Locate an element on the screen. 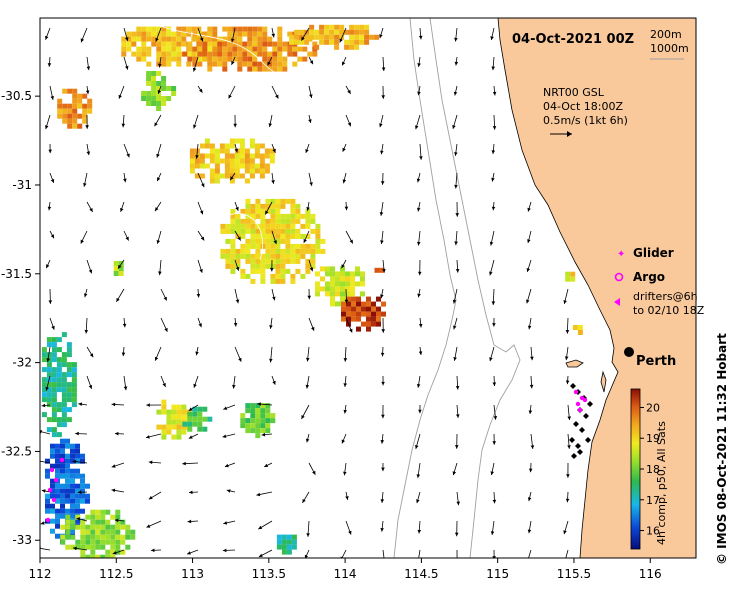 The image size is (739, 592). colorbar-tick-label: 16 is located at coordinates (653, 531).